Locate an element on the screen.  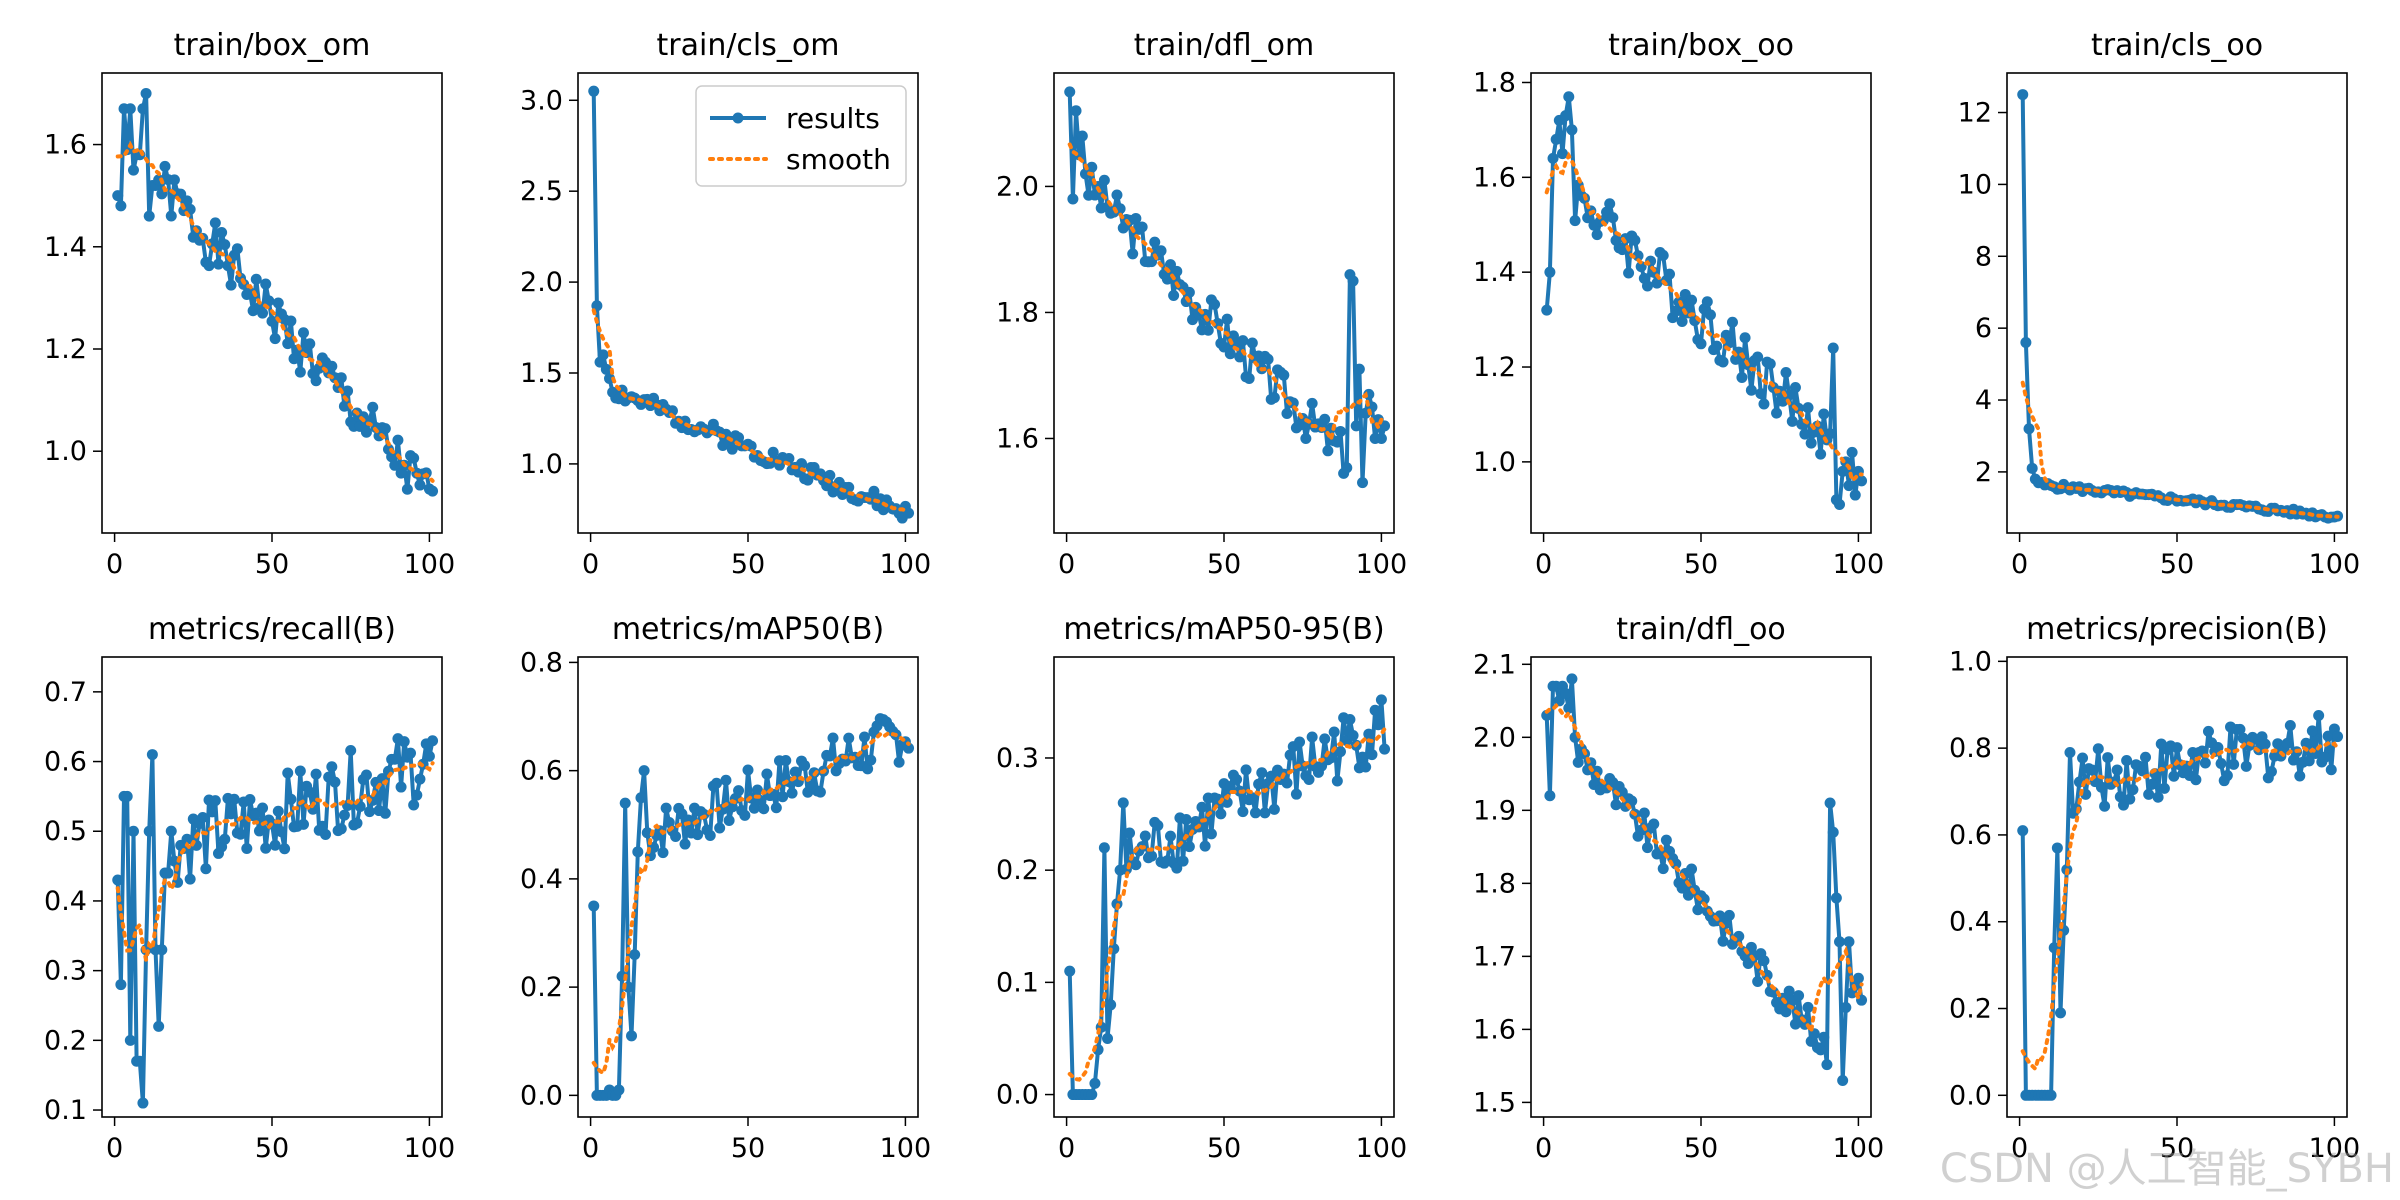
x-tick-label: 100 is located at coordinates (1859, 564).